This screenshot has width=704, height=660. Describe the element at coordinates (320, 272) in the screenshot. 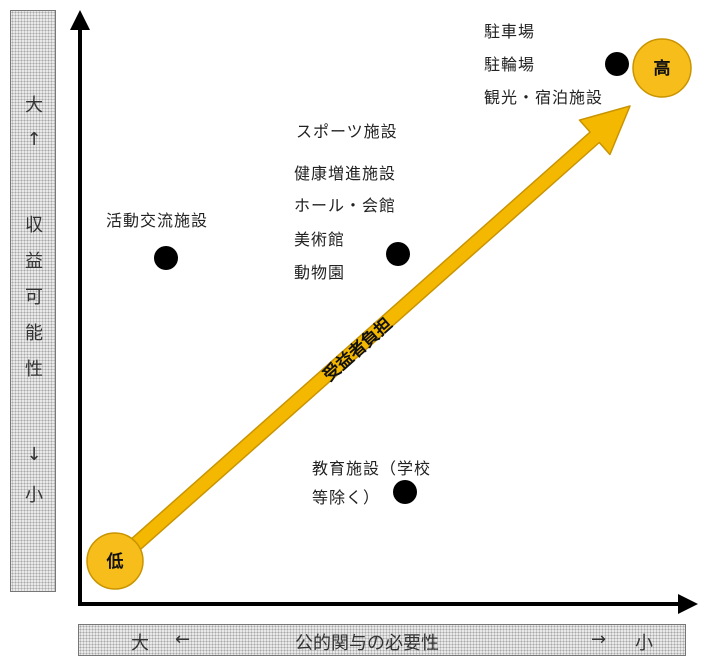

I see `facility-label: 動物園` at that location.